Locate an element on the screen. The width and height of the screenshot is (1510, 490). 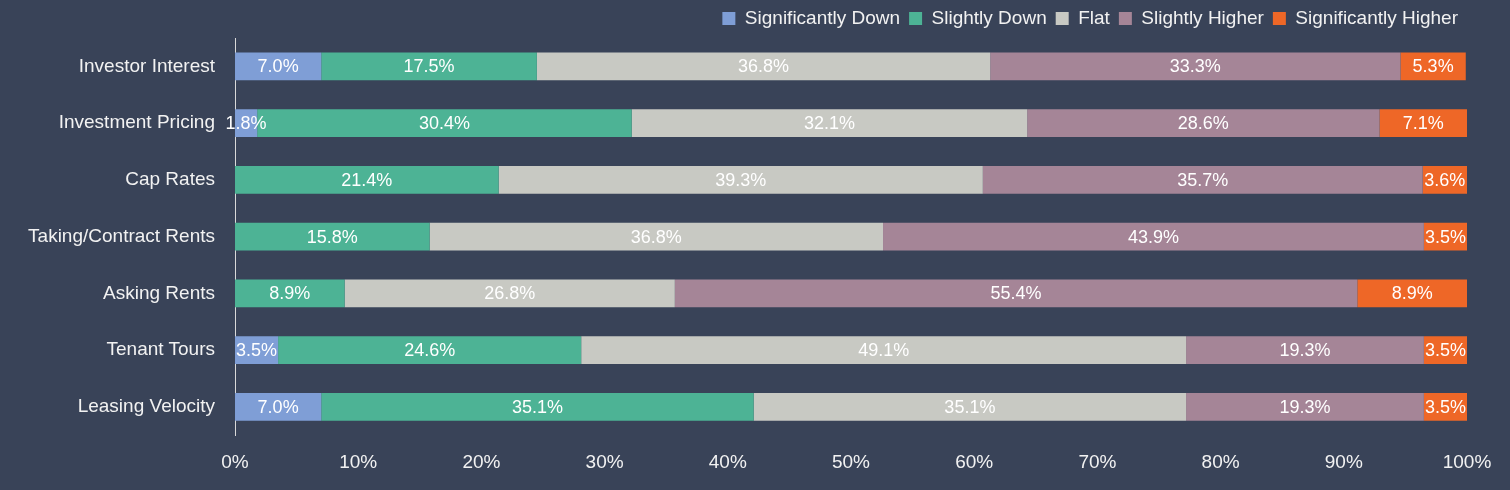
data-label: 39.3% is located at coordinates (741, 179).